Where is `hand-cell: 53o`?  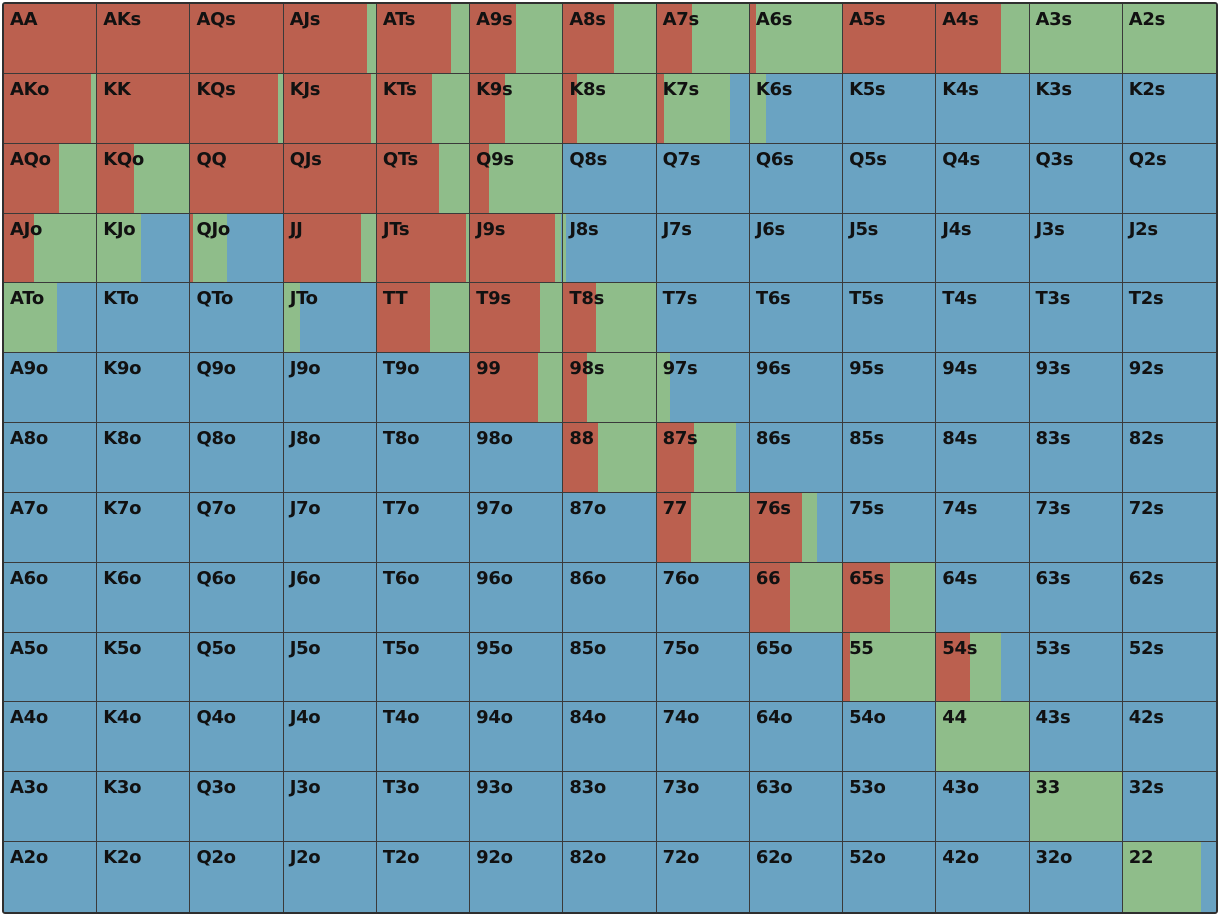 hand-cell: 53o is located at coordinates (890, 807).